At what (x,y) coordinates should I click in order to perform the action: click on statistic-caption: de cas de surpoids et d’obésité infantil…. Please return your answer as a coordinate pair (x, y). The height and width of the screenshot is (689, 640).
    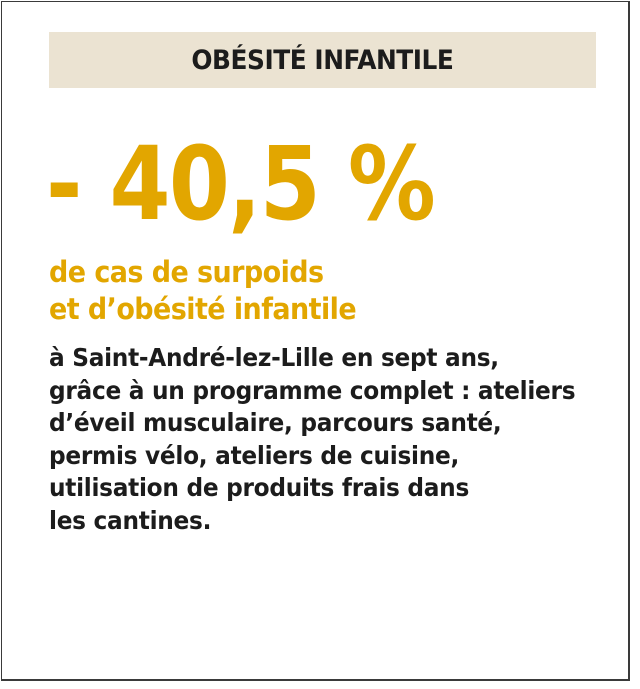
    Looking at the image, I should click on (203, 291).